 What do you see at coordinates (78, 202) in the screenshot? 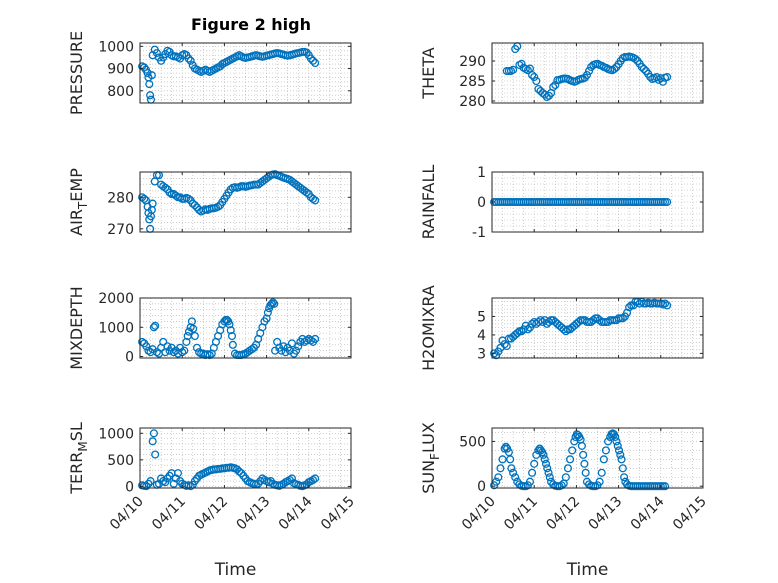
I see `y-axis-label: AIRTEMP` at bounding box center [78, 202].